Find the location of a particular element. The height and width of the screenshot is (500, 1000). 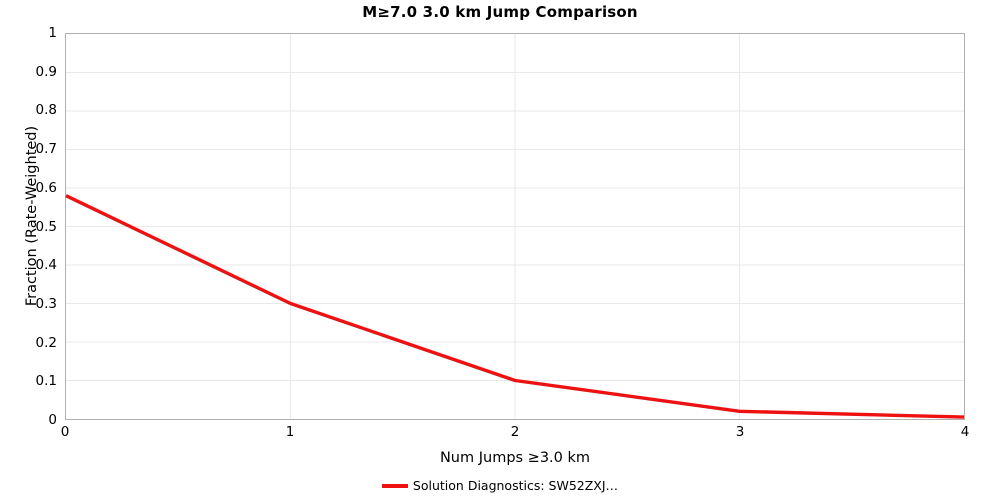

x-tick-label: 1 is located at coordinates (290, 432).